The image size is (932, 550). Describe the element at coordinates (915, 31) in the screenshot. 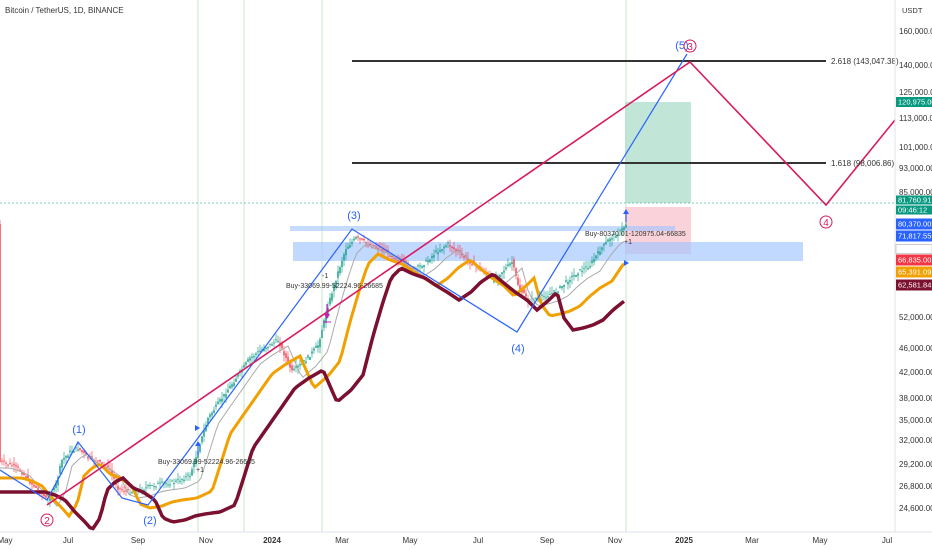

I see `y-tick-label: 160,000.00` at that location.